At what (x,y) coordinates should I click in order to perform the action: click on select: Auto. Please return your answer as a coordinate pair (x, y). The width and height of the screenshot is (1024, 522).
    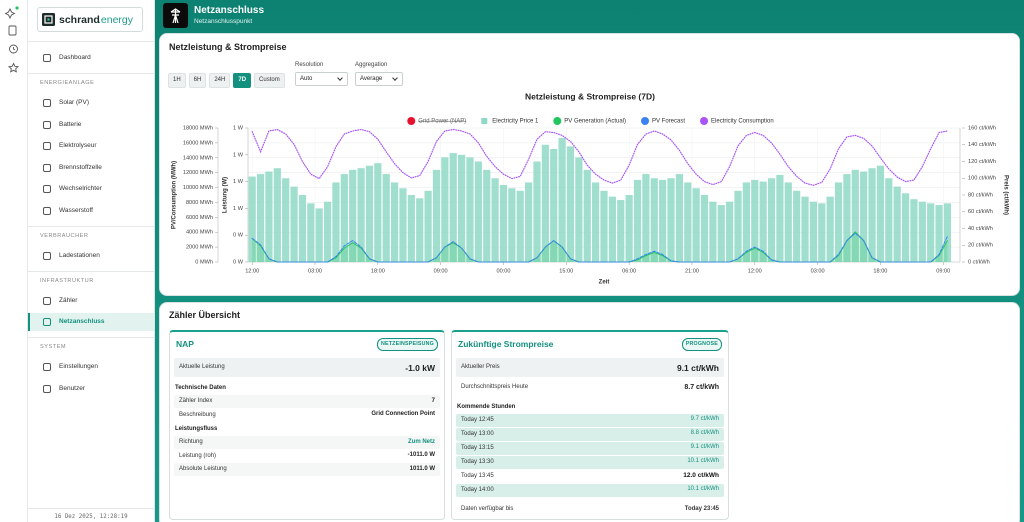
    Looking at the image, I should click on (321, 79).